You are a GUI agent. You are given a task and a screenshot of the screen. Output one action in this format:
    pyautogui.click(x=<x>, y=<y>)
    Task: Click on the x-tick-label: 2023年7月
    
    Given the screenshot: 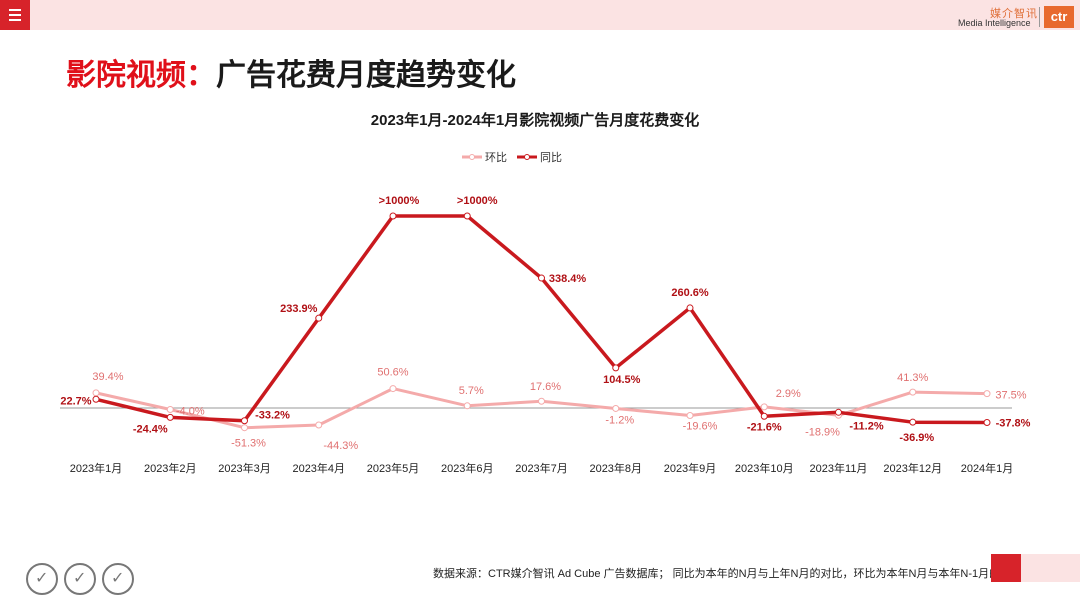 What is the action you would take?
    pyautogui.click(x=541, y=468)
    